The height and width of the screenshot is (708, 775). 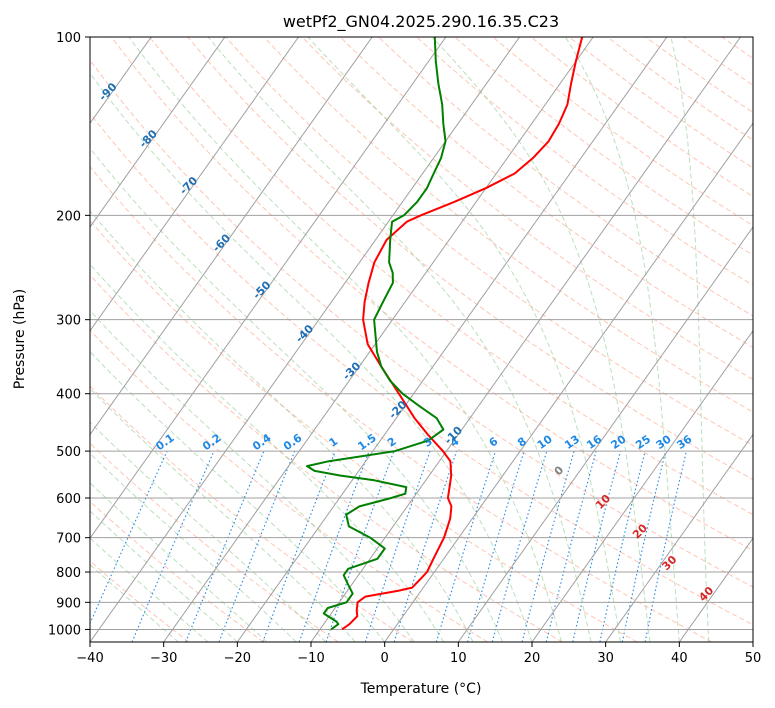 What do you see at coordinates (385, 658) in the screenshot?
I see `x-tick-label: 0` at bounding box center [385, 658].